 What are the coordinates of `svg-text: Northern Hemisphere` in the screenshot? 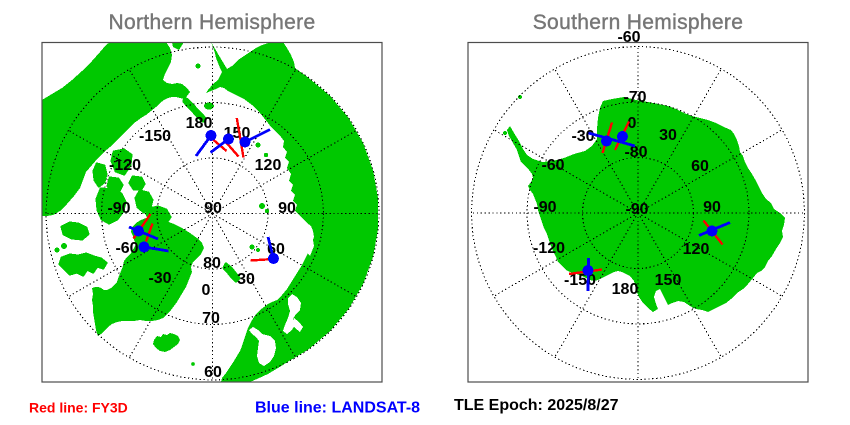 It's located at (211, 22).